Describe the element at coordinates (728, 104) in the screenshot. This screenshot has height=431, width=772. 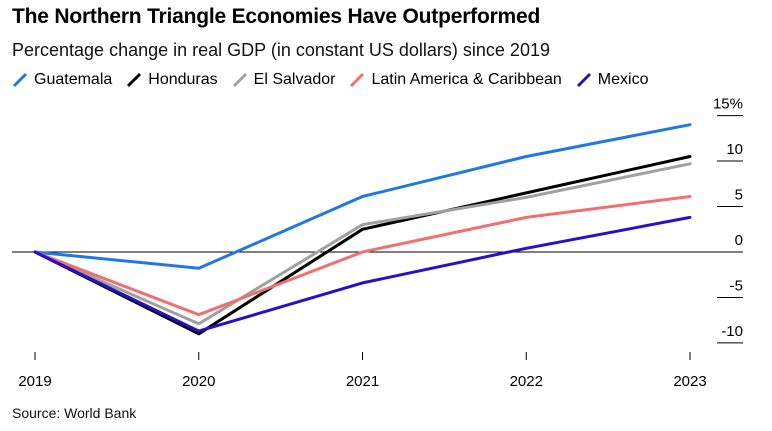
I see `y-tick-label: 15%` at that location.